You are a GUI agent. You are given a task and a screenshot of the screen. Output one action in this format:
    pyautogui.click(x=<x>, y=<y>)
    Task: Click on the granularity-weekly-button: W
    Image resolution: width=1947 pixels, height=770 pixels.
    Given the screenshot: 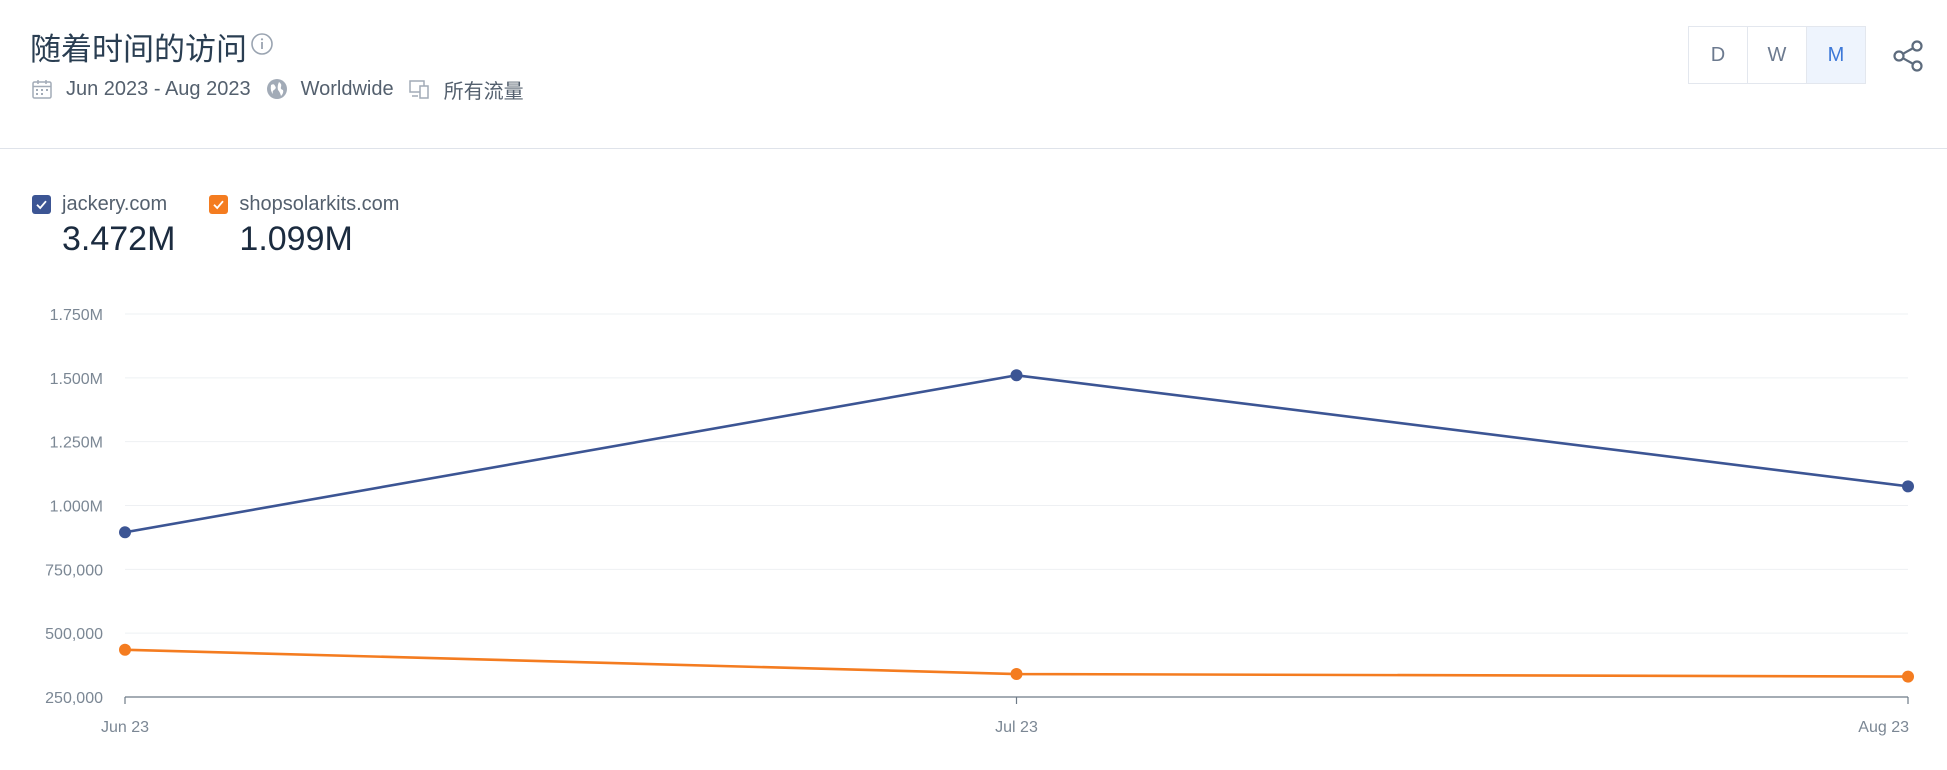 What is the action you would take?
    pyautogui.click(x=1777, y=55)
    